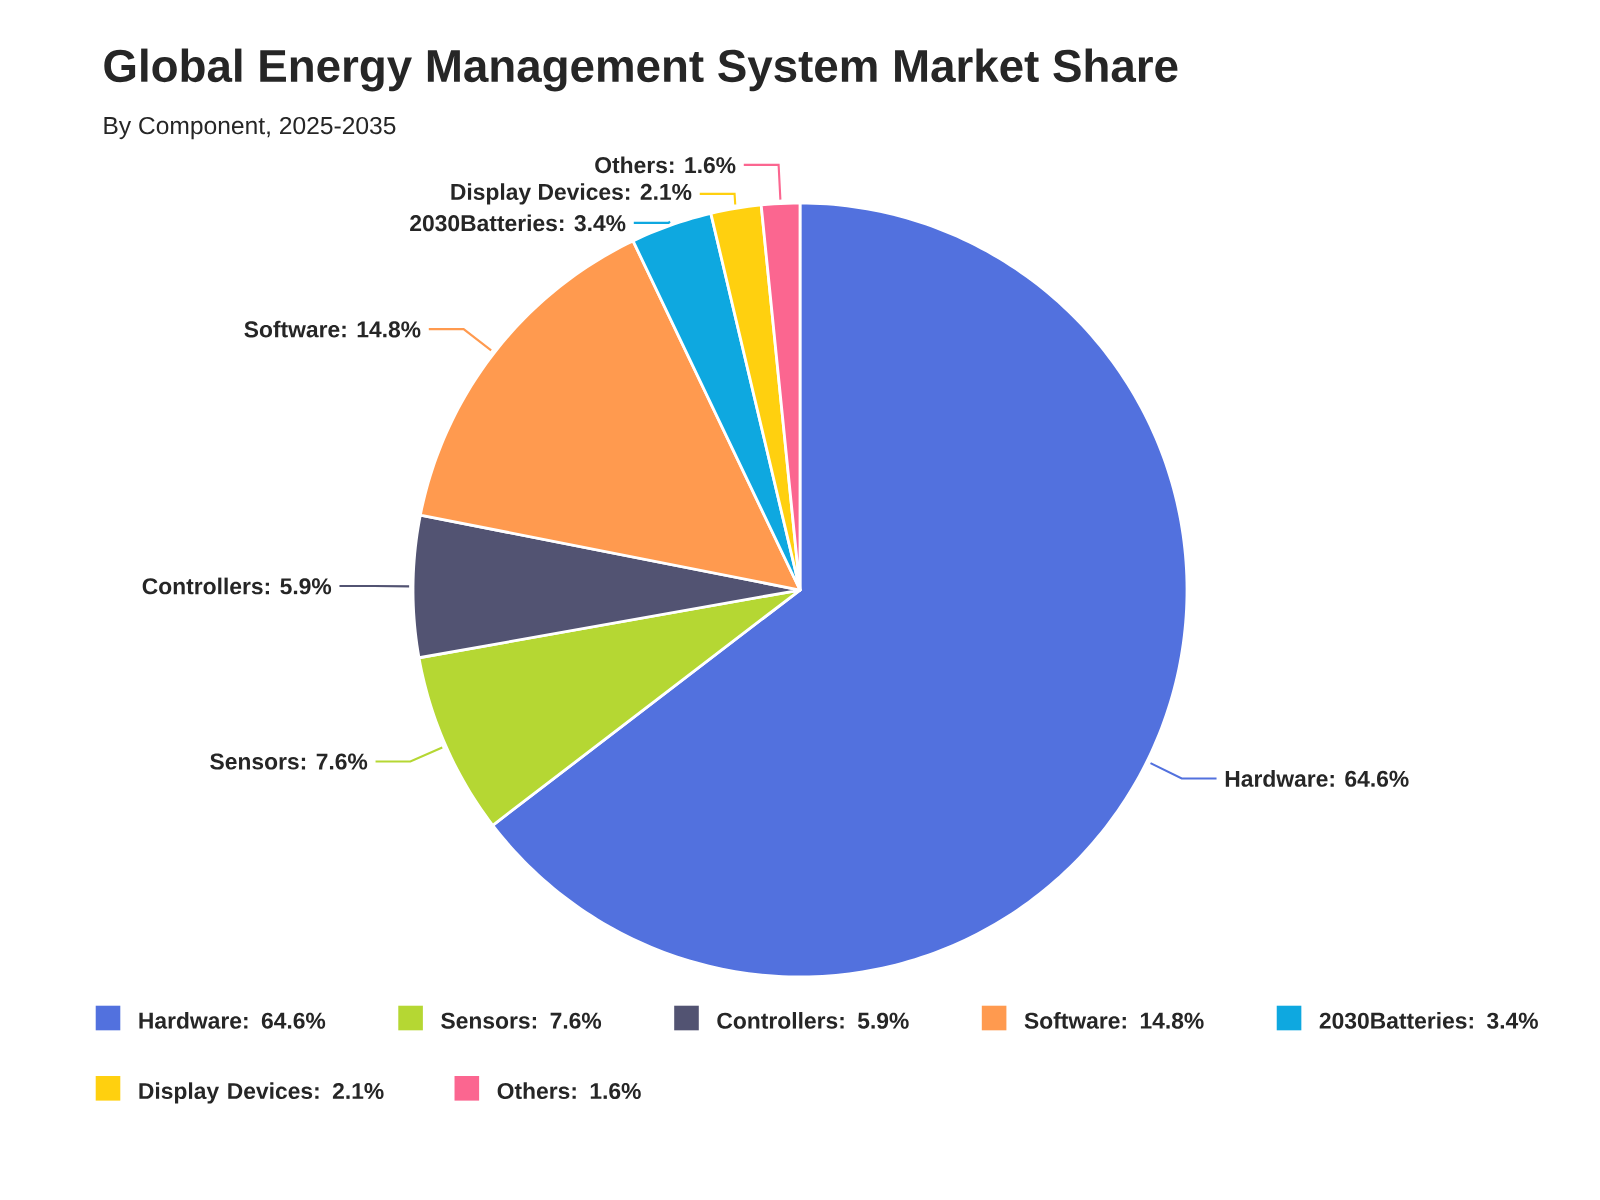 This screenshot has width=1600, height=1200. What do you see at coordinates (1317, 778) in the screenshot?
I see `slice-label: Hardware: 64.6%` at bounding box center [1317, 778].